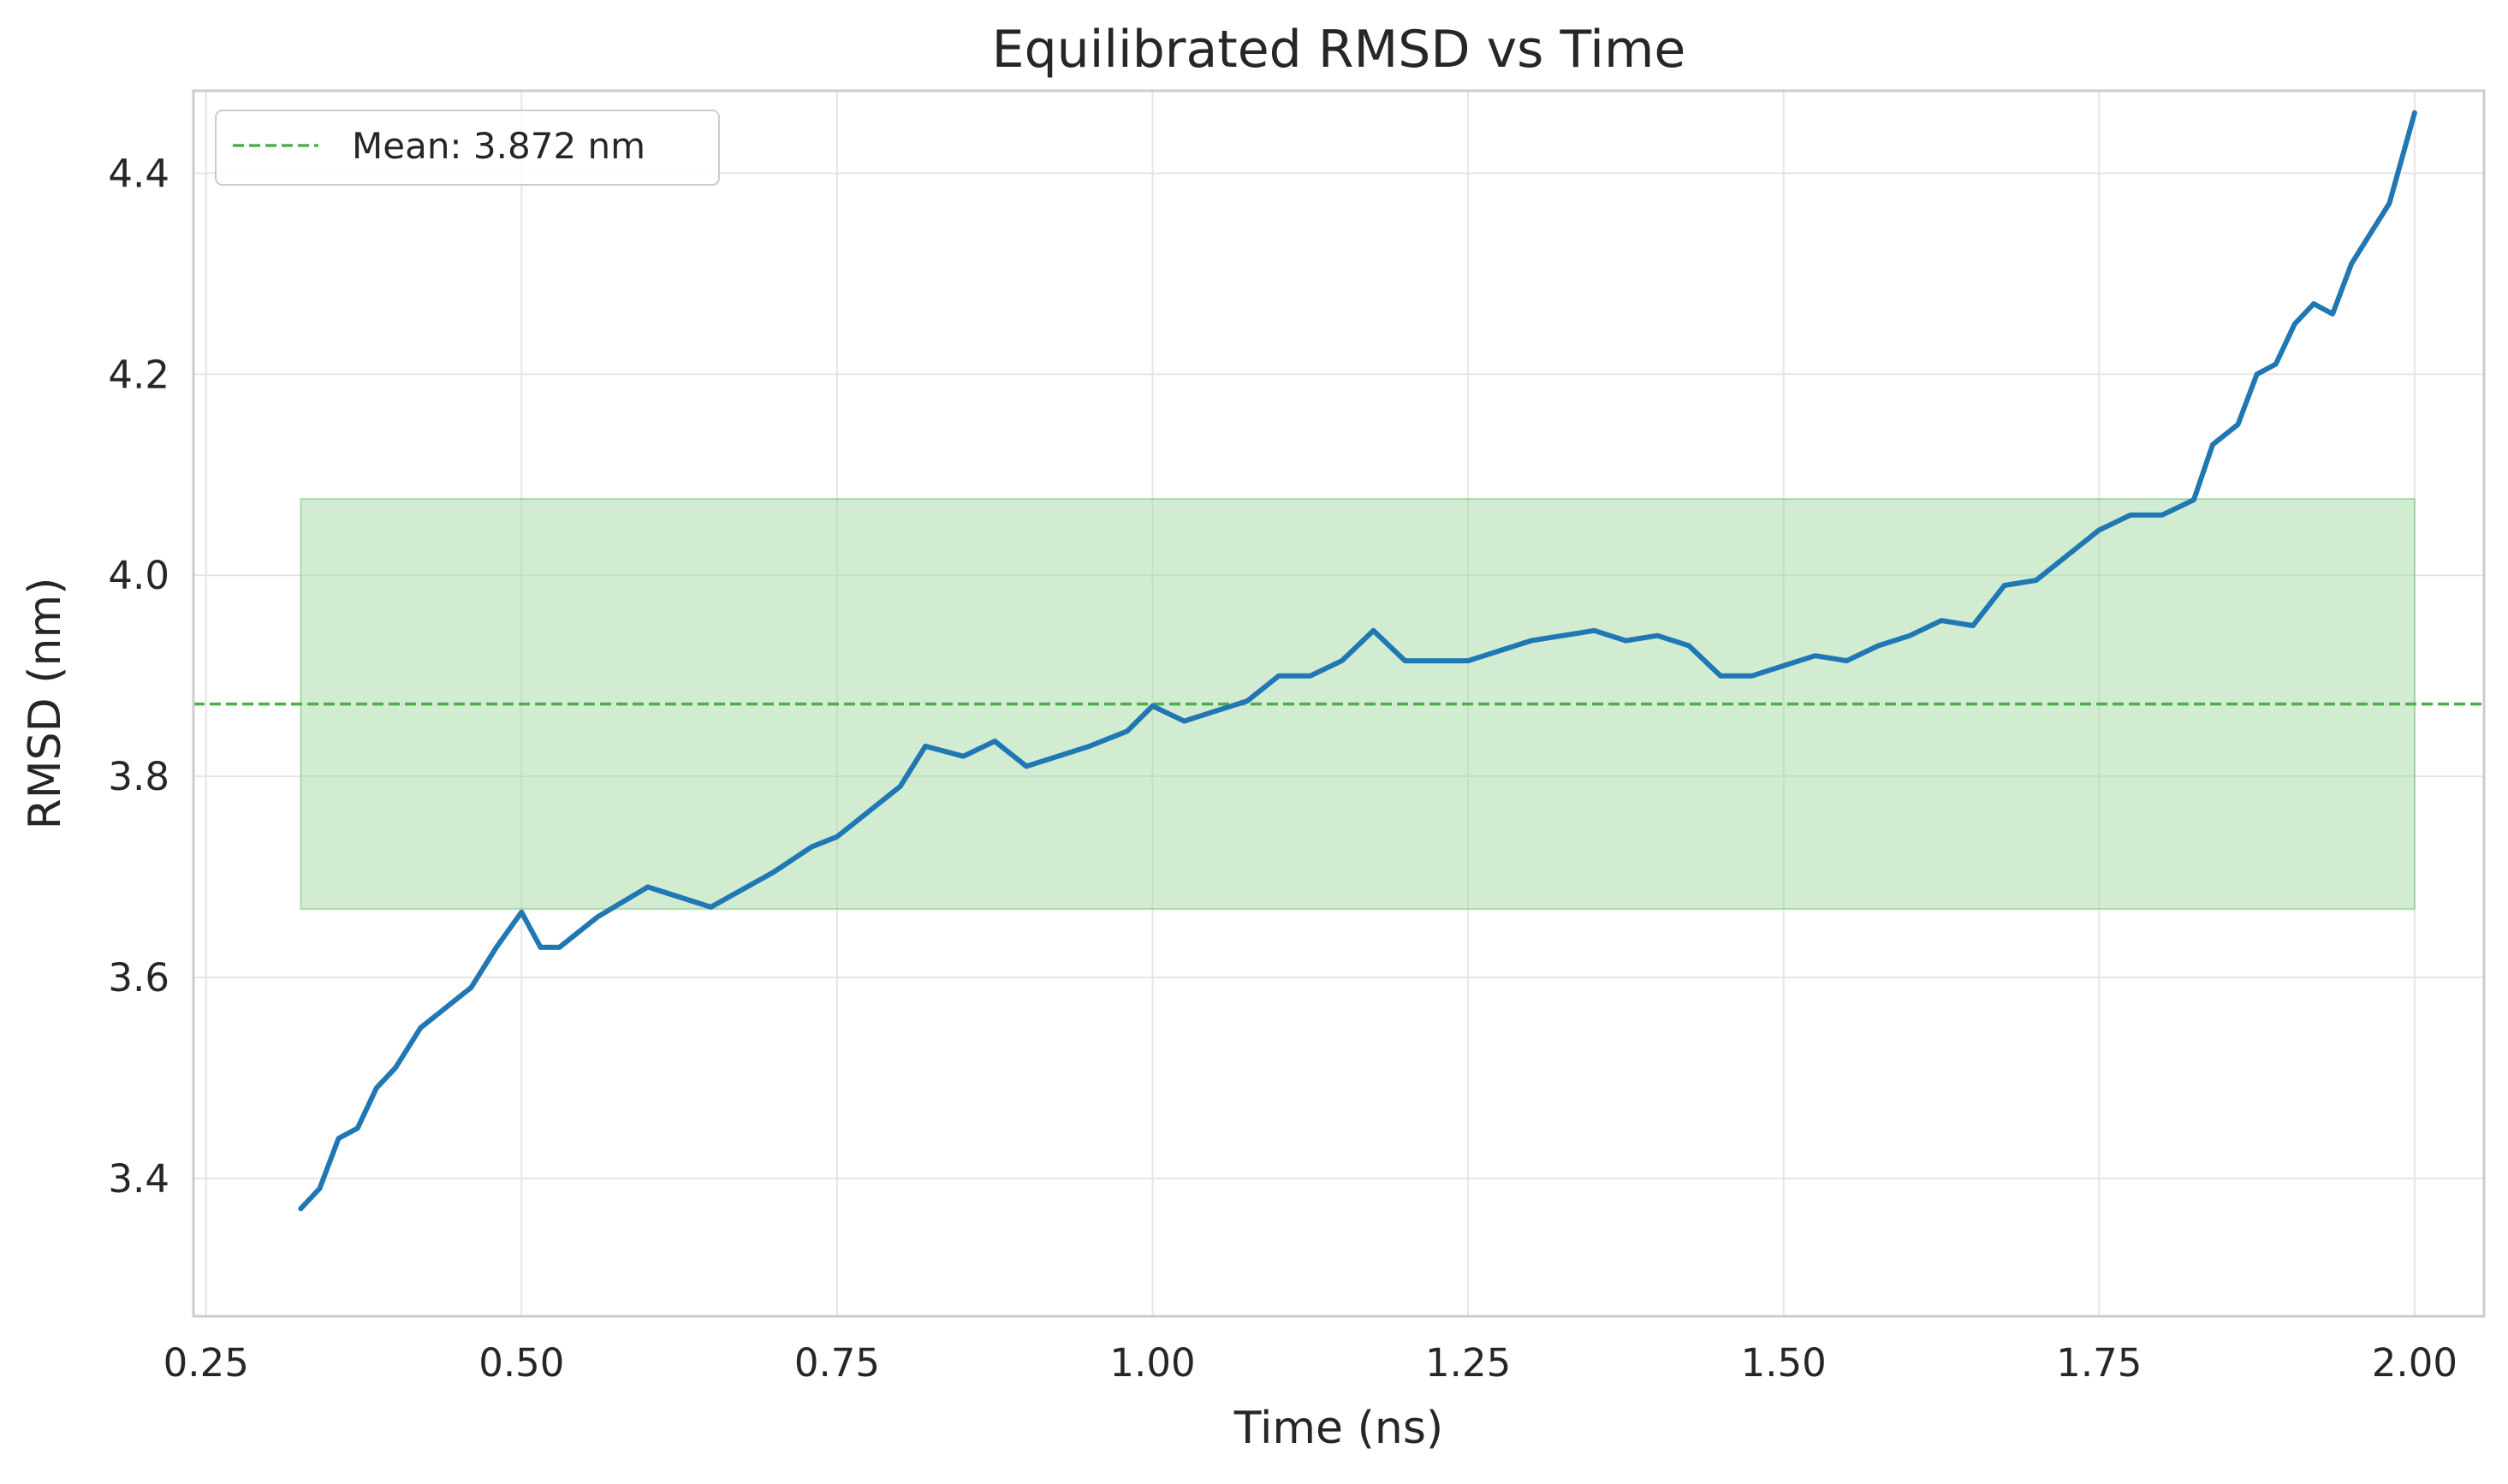 Image resolution: width=2508 pixels, height=1484 pixels. Describe the element at coordinates (1339, 50) in the screenshot. I see `chart-title: Equilibrated RMSD vs Time` at that location.